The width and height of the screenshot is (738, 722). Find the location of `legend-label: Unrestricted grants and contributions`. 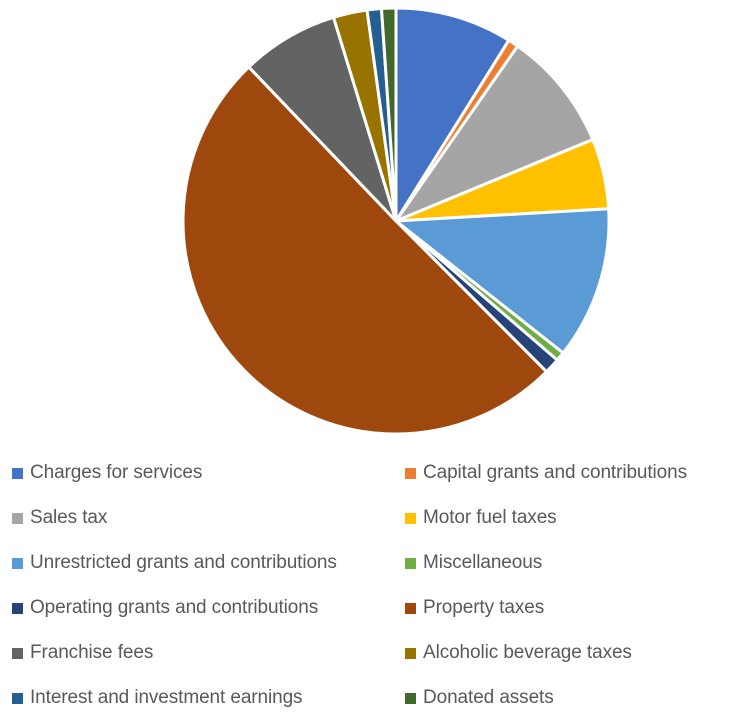

legend-label: Unrestricted grants and contributions is located at coordinates (183, 563).